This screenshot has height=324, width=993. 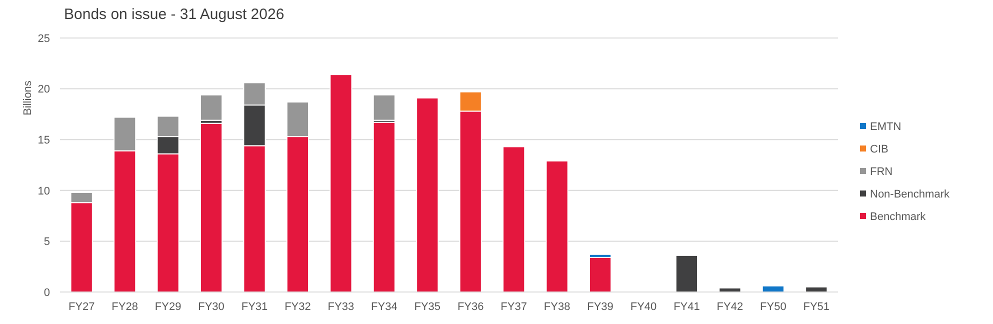 What do you see at coordinates (879, 149) in the screenshot?
I see `legend-label: CIB` at bounding box center [879, 149].